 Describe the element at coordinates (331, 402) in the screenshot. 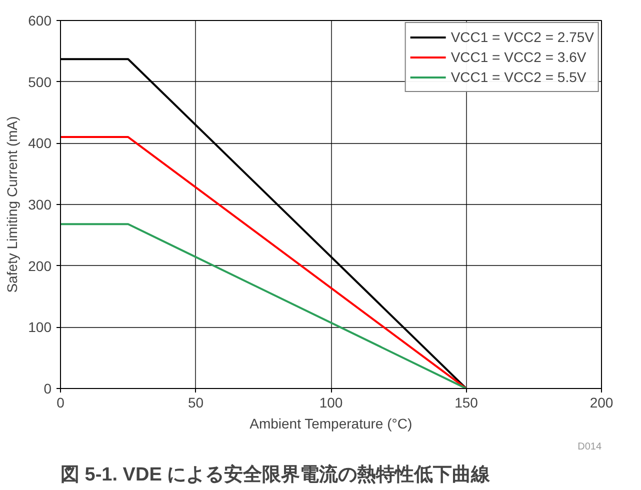

I see `x-tick-label: 100` at that location.